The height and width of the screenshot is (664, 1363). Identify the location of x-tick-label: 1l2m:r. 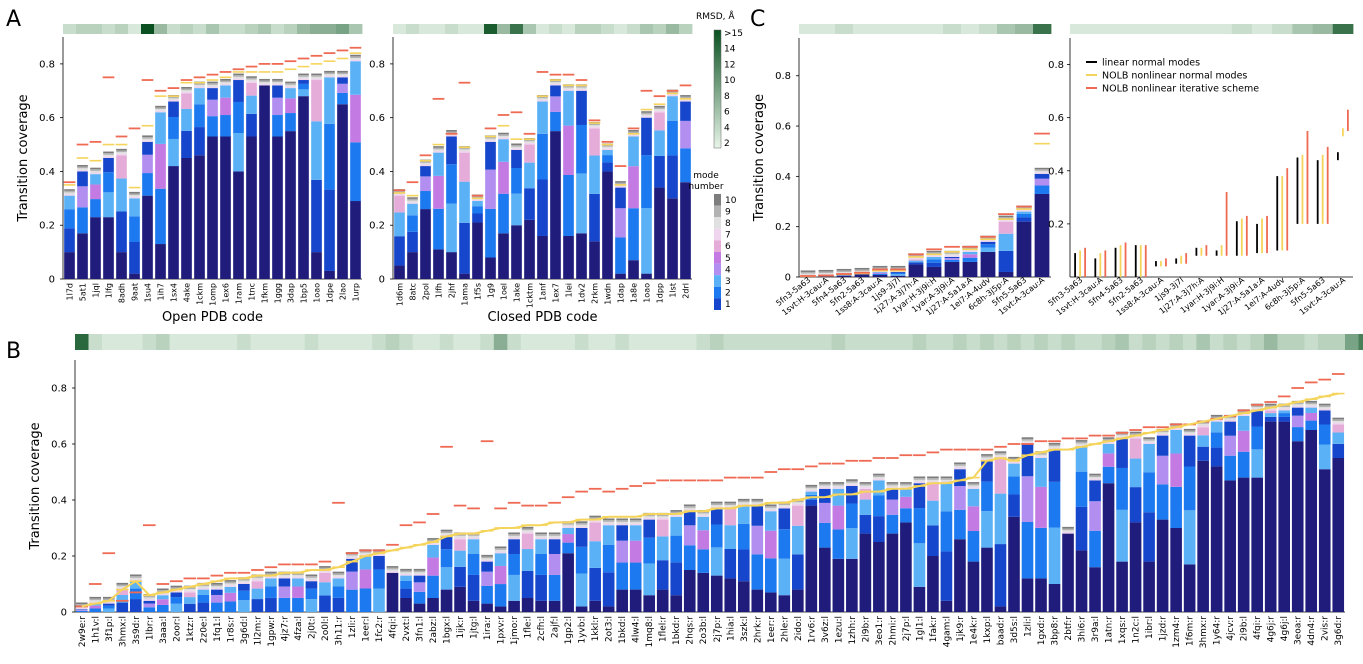
(258, 631).